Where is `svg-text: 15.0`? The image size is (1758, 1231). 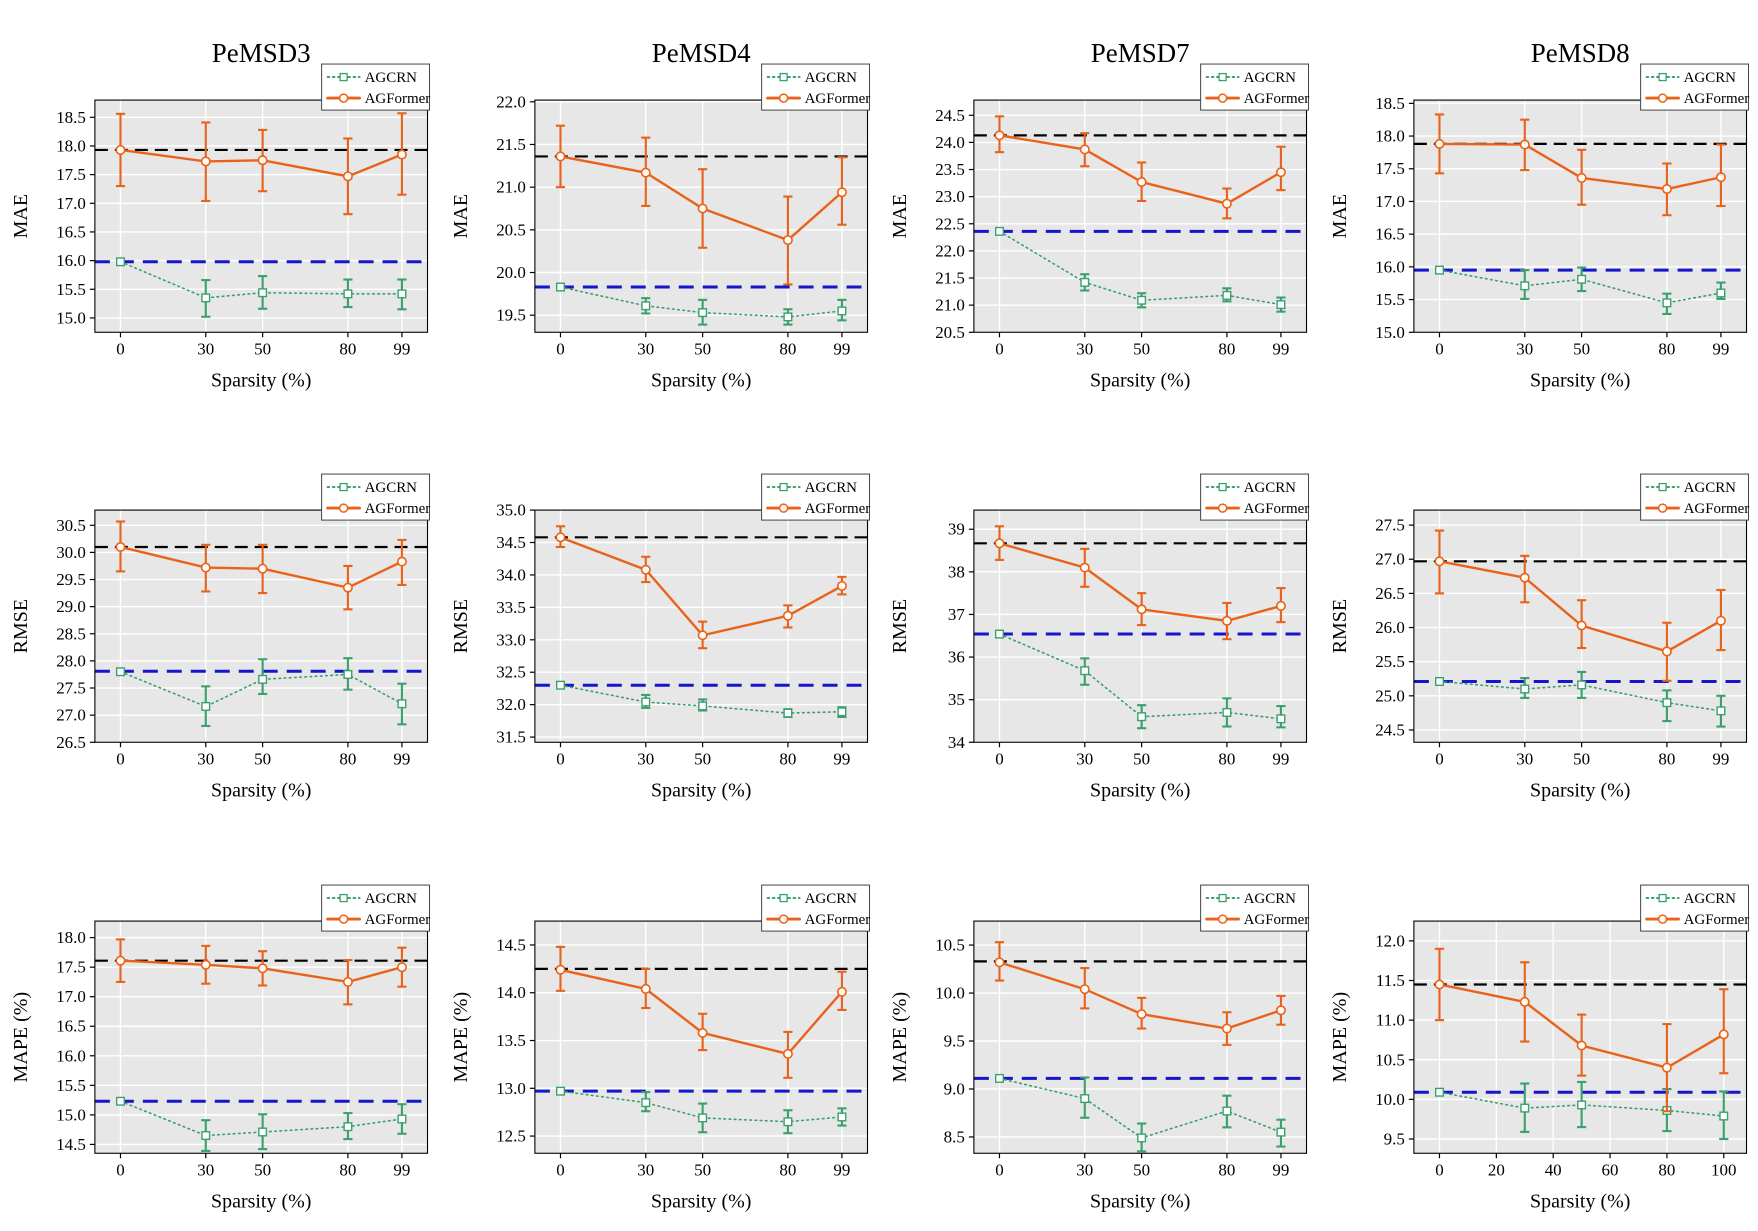 svg-text: 15.0 is located at coordinates (1390, 332).